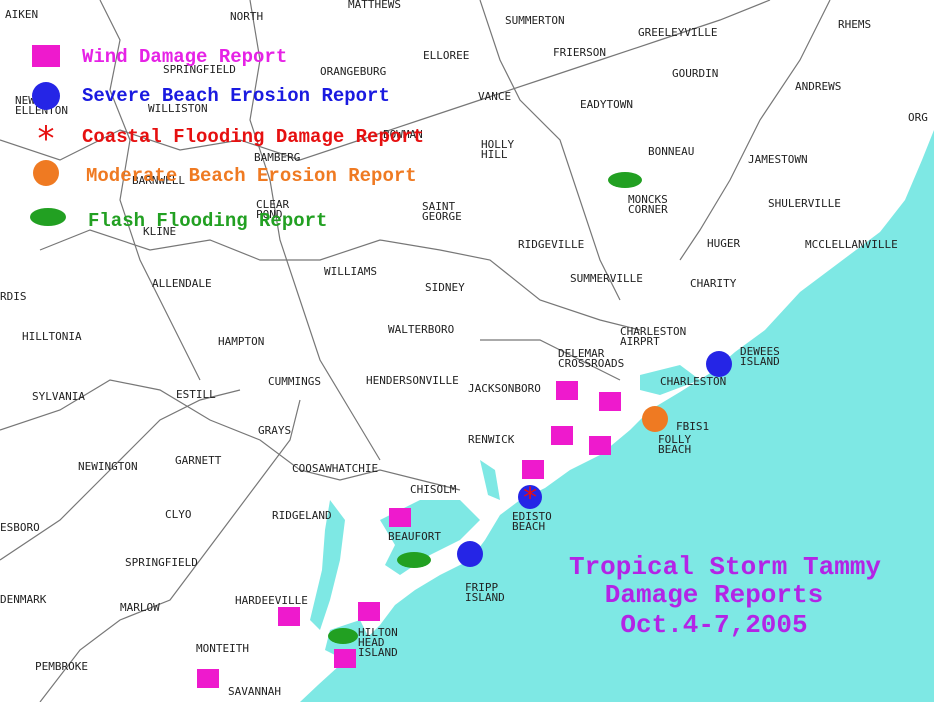  Describe the element at coordinates (714, 595) in the screenshot. I see `title-line: Damage Reports` at that location.